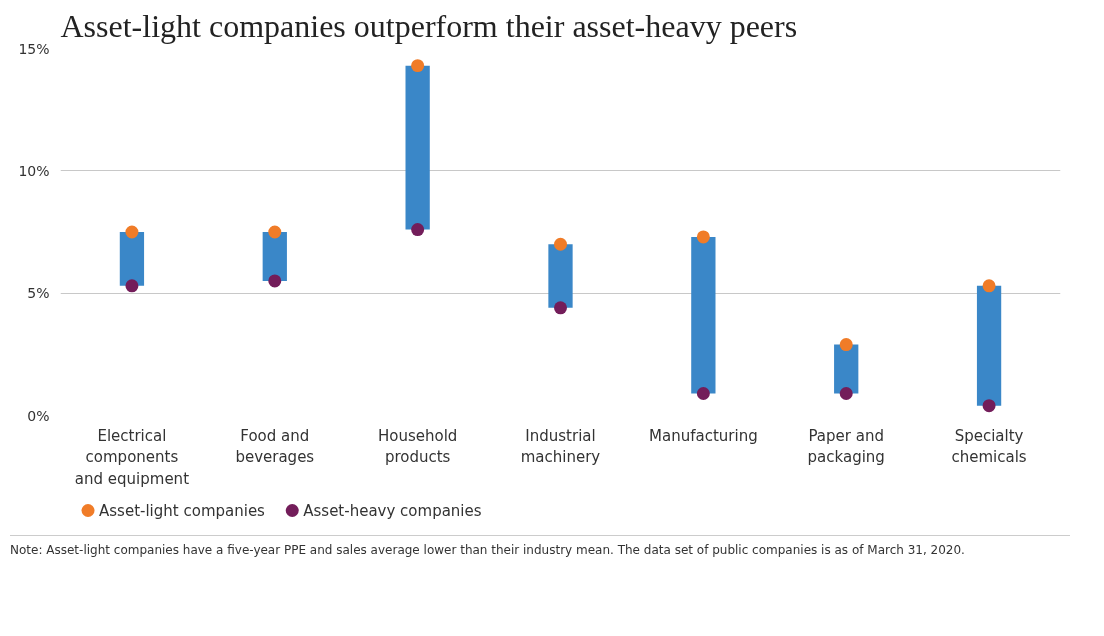 This screenshot has width=1104, height=636. What do you see at coordinates (275, 446) in the screenshot?
I see `x-tick-label: Food and beverages` at bounding box center [275, 446].